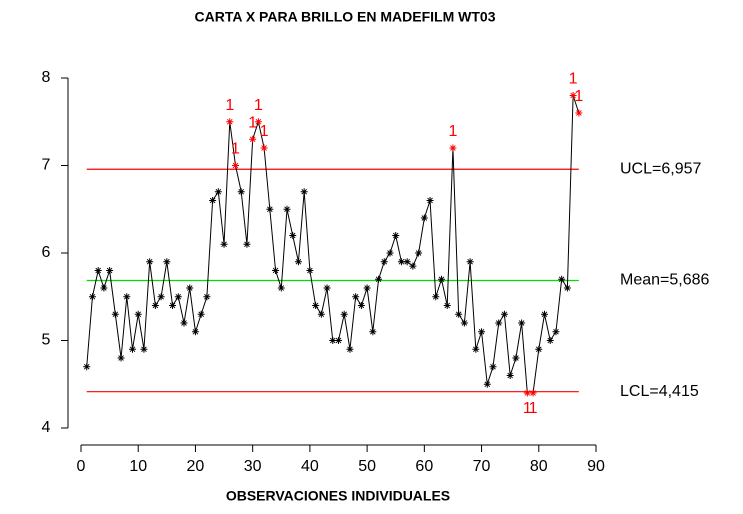 The width and height of the screenshot is (743, 514). What do you see at coordinates (310, 466) in the screenshot?
I see `x-tick-label: 40` at bounding box center [310, 466].